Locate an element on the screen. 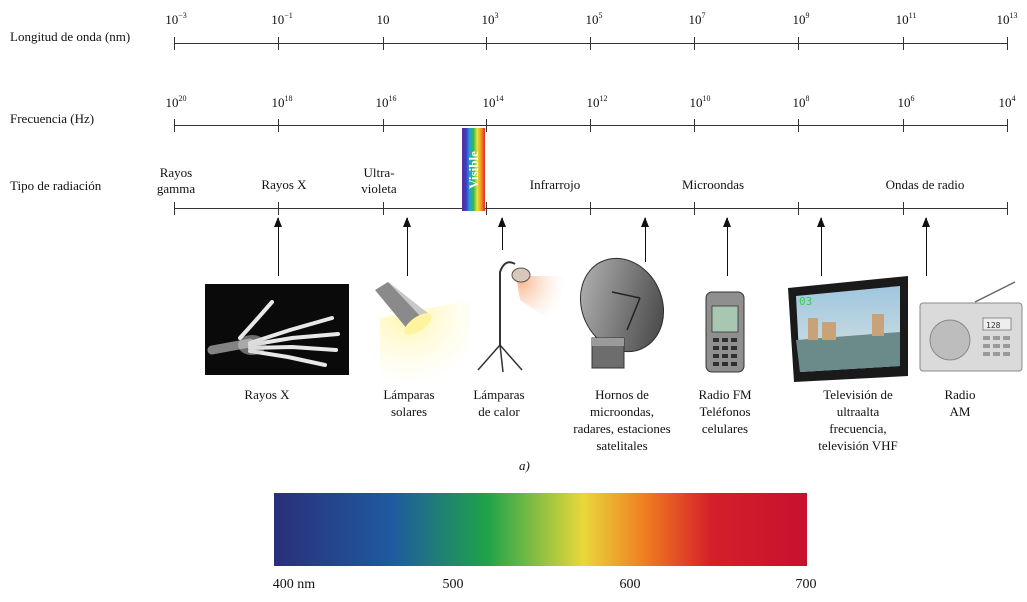 This screenshot has width=1027, height=602. spectrum-label-400: 400 nm is located at coordinates (294, 584).